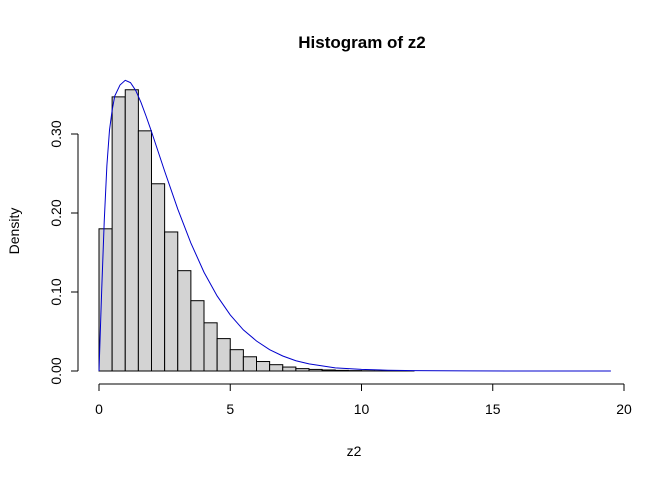 The width and height of the screenshot is (672, 480). Describe the element at coordinates (362, 409) in the screenshot. I see `x-tick-label: 10` at that location.